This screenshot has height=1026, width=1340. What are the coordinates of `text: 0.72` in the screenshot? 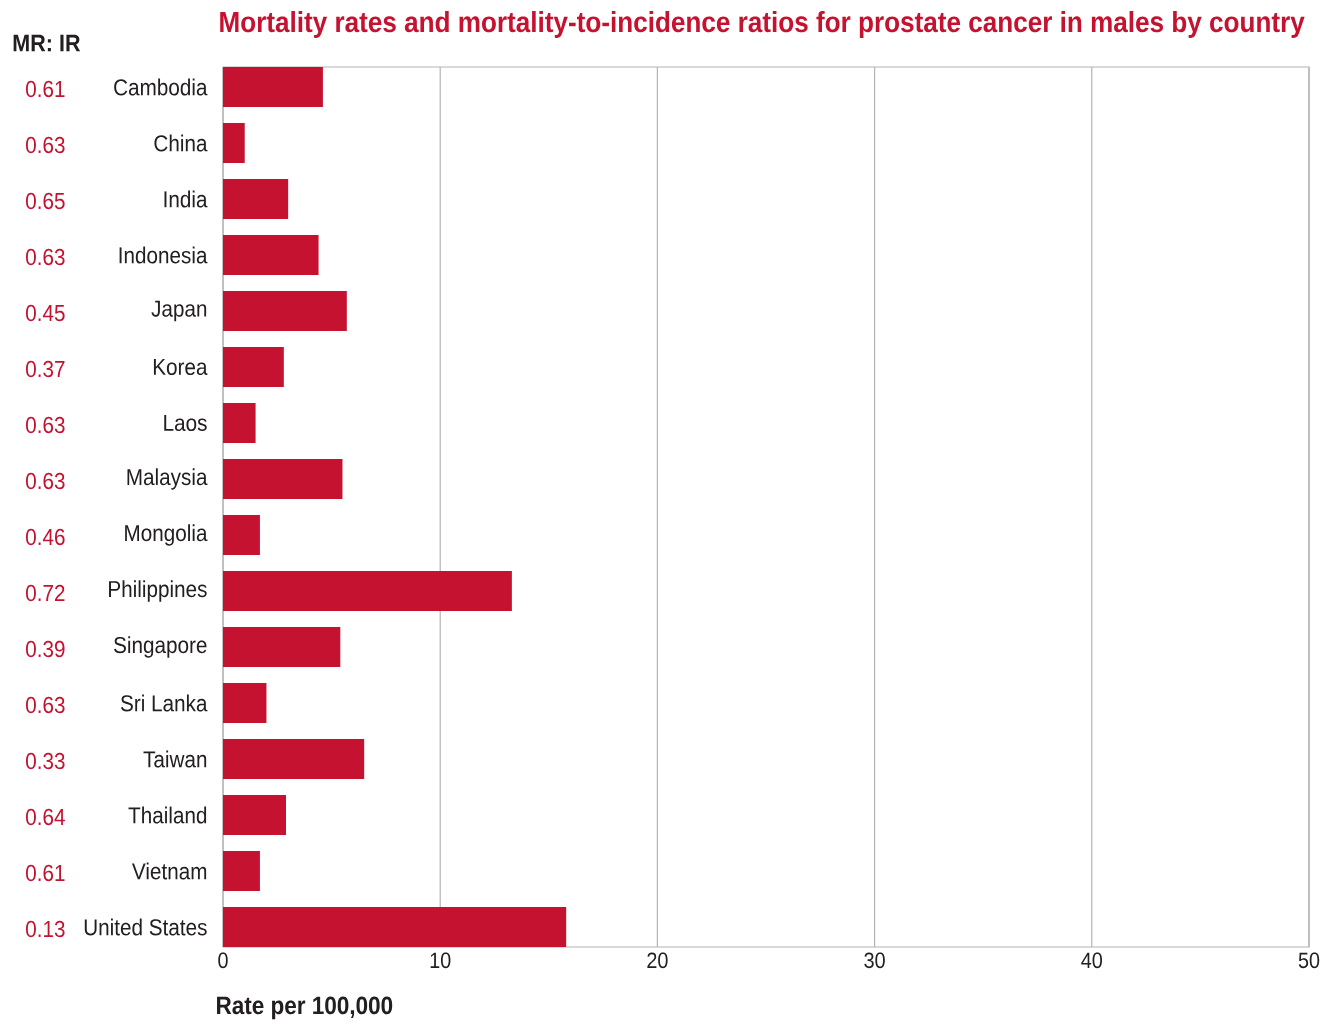 It's located at (45, 593).